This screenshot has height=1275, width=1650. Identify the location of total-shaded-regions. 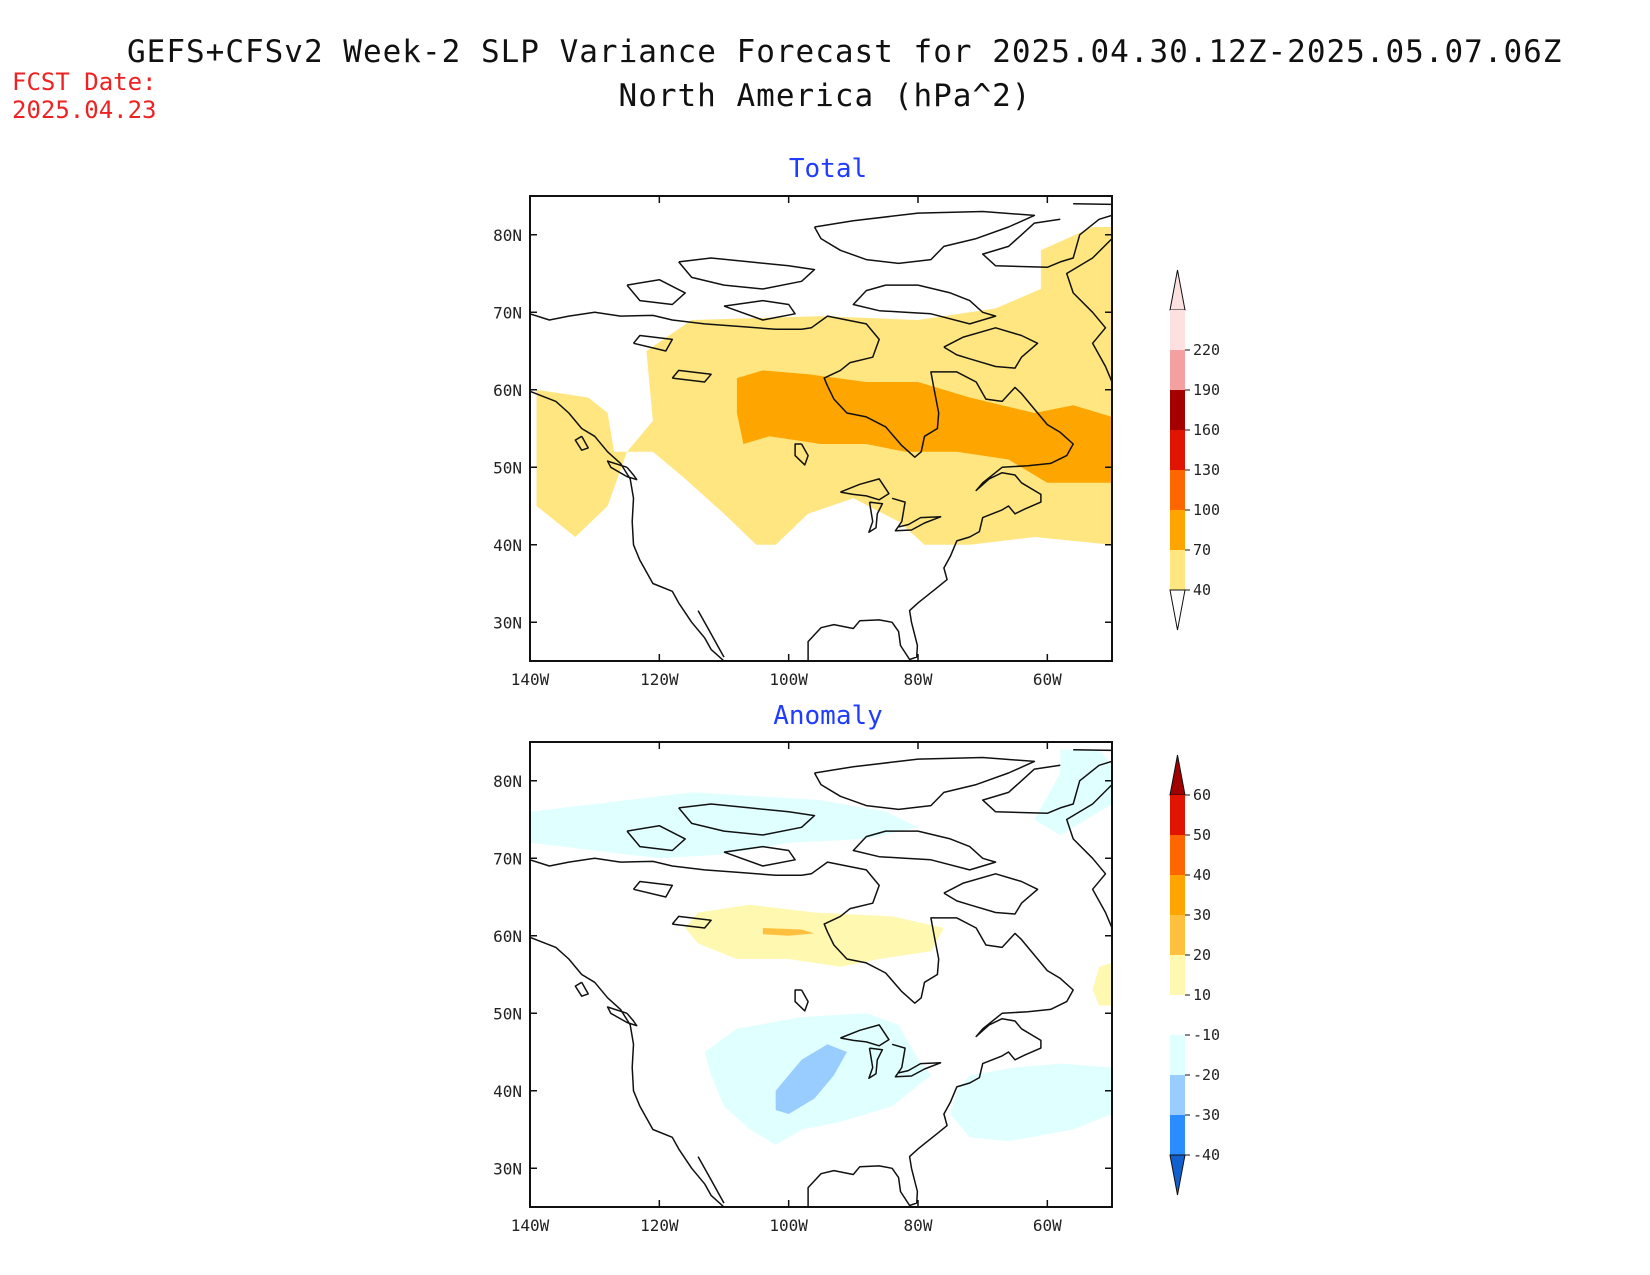
(824, 386).